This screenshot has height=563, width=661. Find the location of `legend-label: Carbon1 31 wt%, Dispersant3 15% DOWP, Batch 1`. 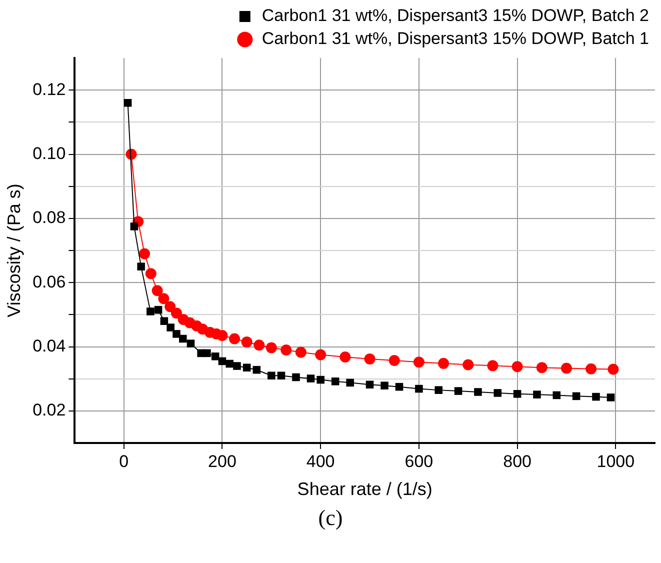

legend-label: Carbon1 31 wt%, Dispersant3 15% DOWP, Batch 1 is located at coordinates (456, 38).